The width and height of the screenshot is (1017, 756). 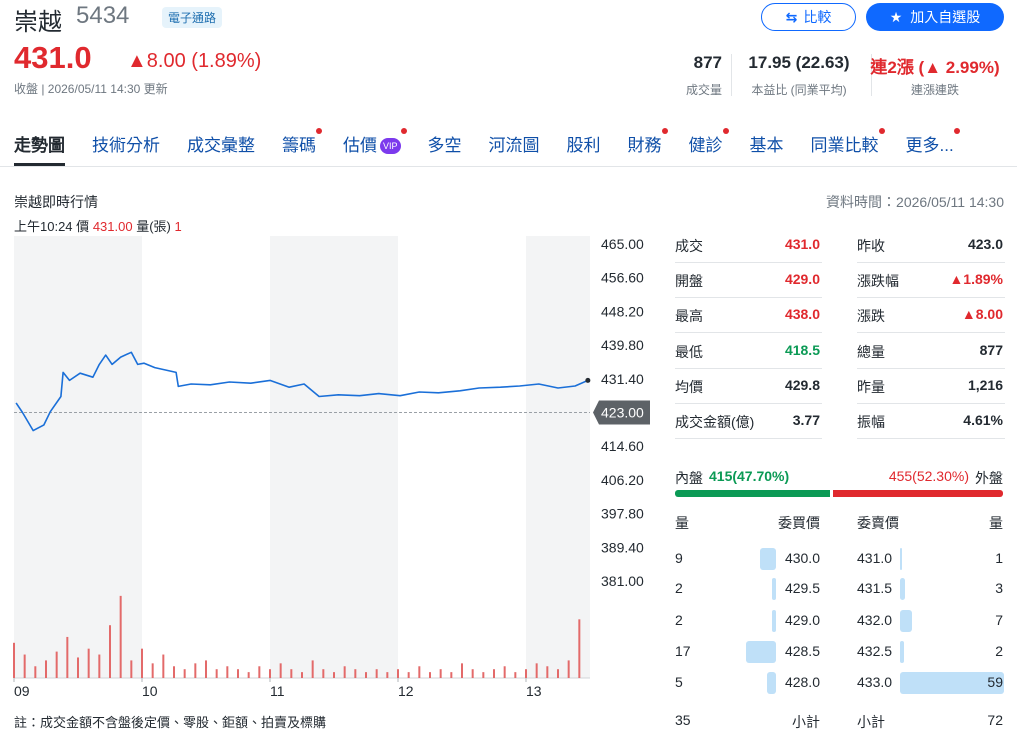 I want to click on quote-value: 431.0, so click(x=802, y=244).